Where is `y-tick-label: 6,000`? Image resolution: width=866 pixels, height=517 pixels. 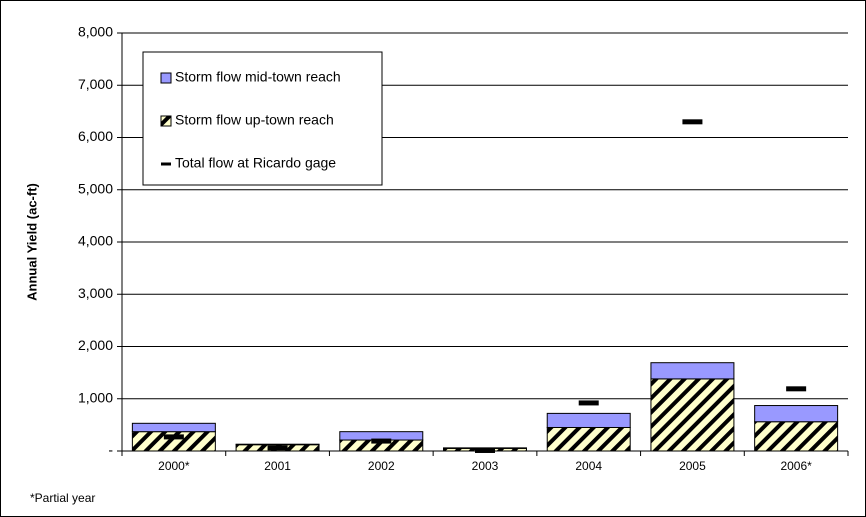 y-tick-label: 6,000 is located at coordinates (95, 136).